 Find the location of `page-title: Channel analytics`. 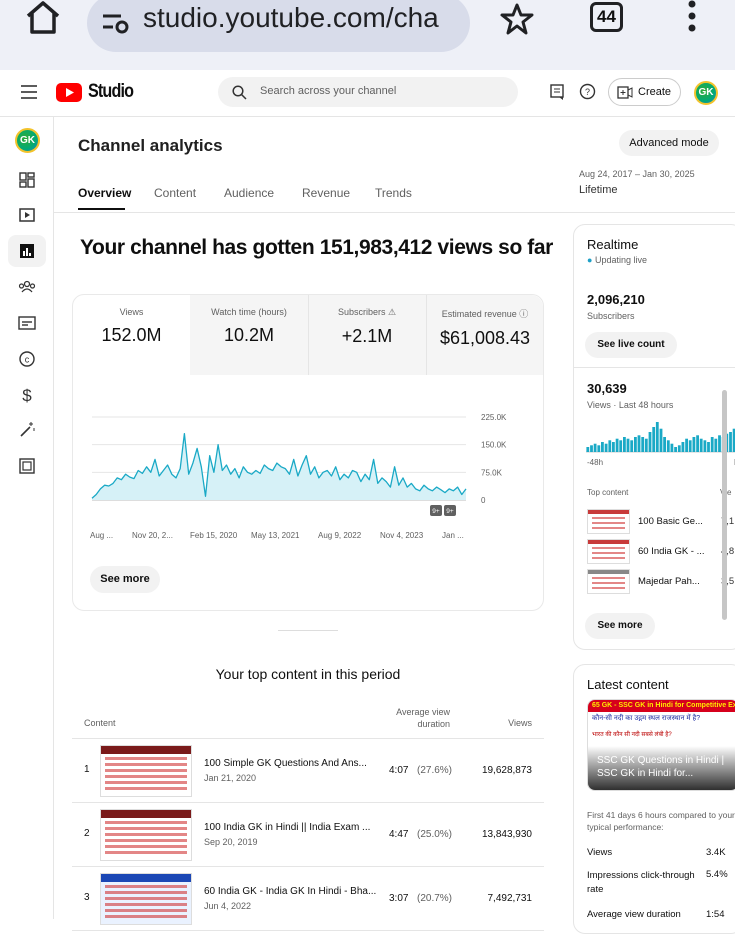

page-title: Channel analytics is located at coordinates (150, 145).